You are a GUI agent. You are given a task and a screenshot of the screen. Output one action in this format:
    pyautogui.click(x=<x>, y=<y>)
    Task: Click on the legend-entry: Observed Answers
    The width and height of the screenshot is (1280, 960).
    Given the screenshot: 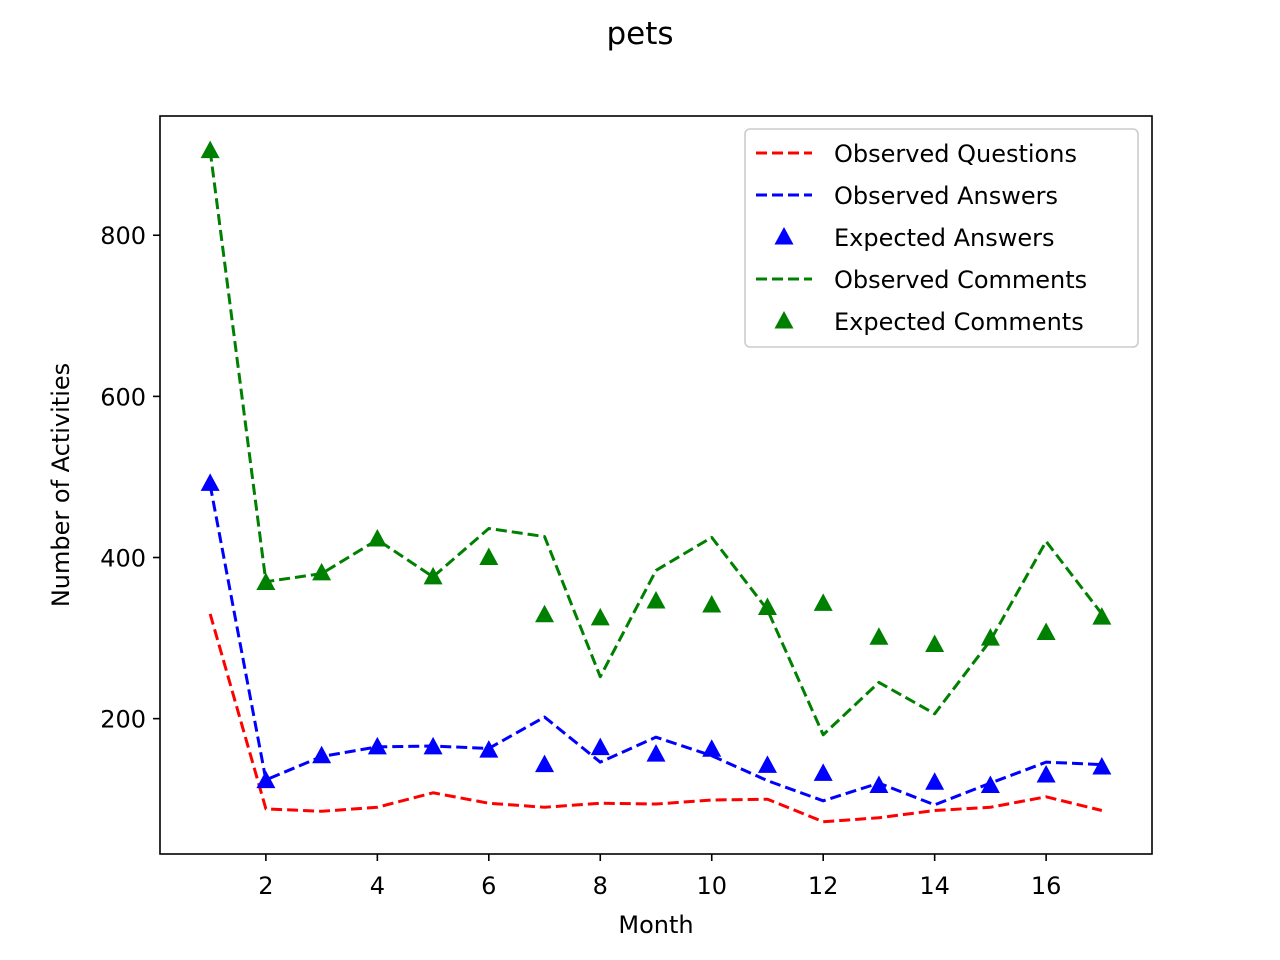 What is the action you would take?
    pyautogui.click(x=907, y=196)
    